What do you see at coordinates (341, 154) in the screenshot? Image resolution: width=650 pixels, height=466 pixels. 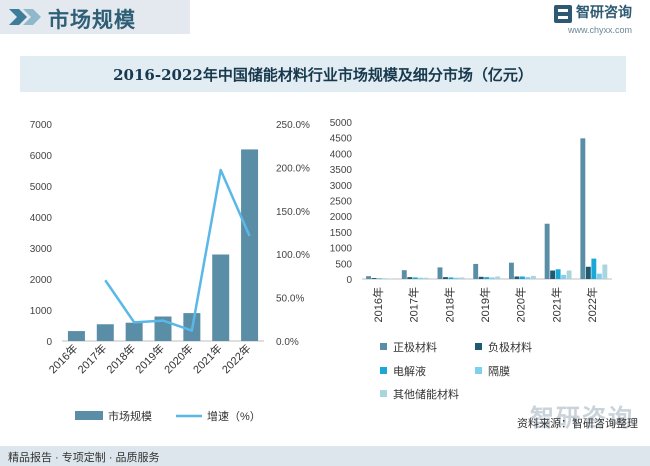 I see `right-chart-y-tick-label: 4000` at bounding box center [341, 154].